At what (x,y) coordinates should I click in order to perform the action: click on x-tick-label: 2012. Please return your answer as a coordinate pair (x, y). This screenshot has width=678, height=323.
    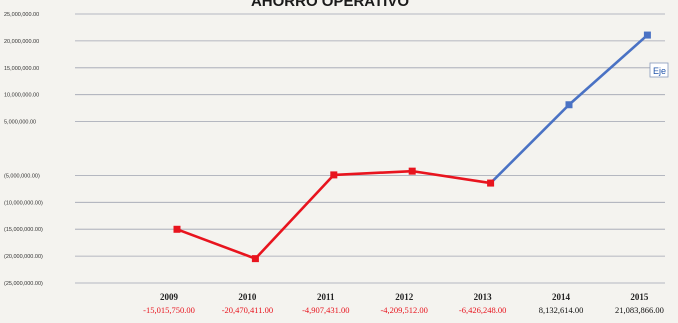
    Looking at the image, I should click on (404, 297).